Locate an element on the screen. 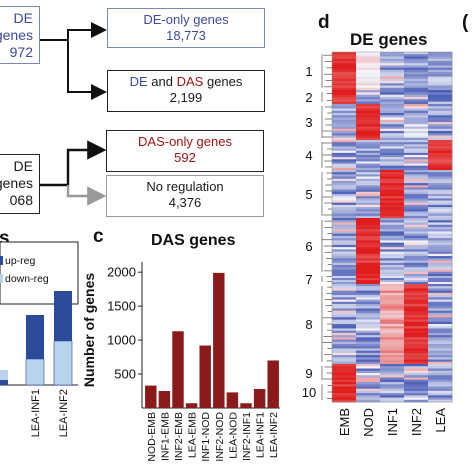 The height and width of the screenshot is (474, 474). cluster-label: 10 is located at coordinates (309, 392).